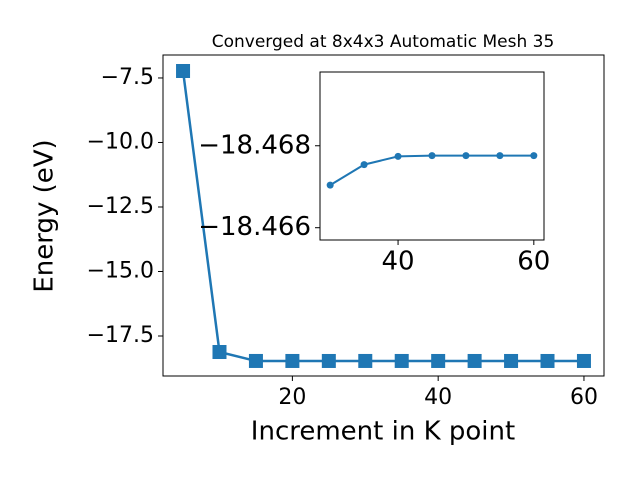  I want to click on chart-title: Converged at 8x4x3 Automatic Mesh 35, so click(383, 42).